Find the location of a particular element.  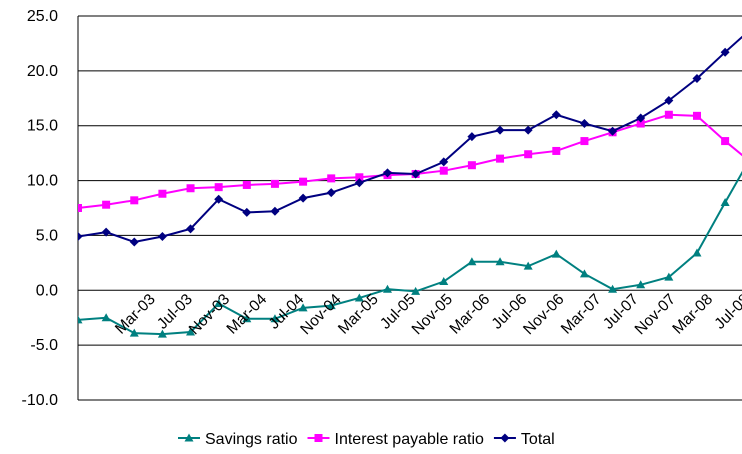

x-tick-label: Nov-04 is located at coordinates (321, 315).